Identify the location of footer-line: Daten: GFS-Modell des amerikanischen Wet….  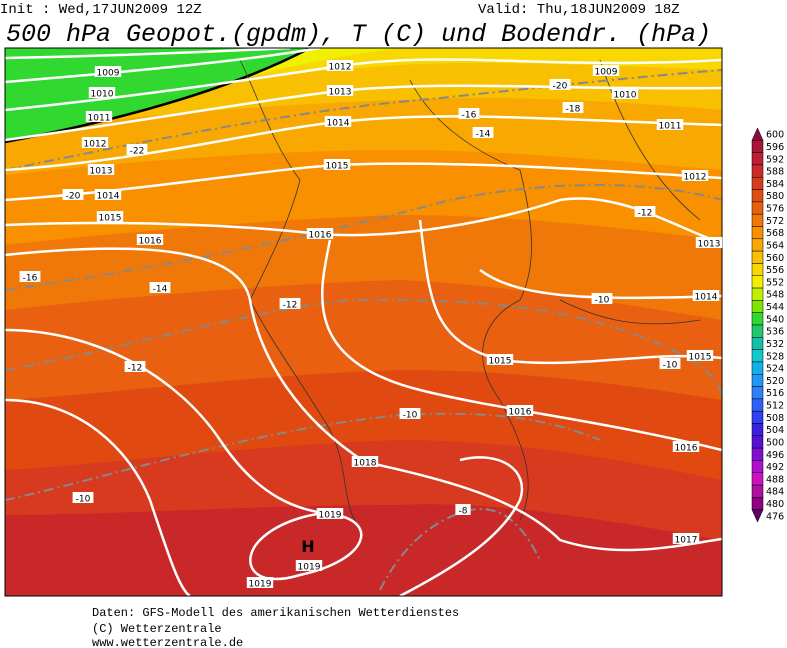
(275, 613).